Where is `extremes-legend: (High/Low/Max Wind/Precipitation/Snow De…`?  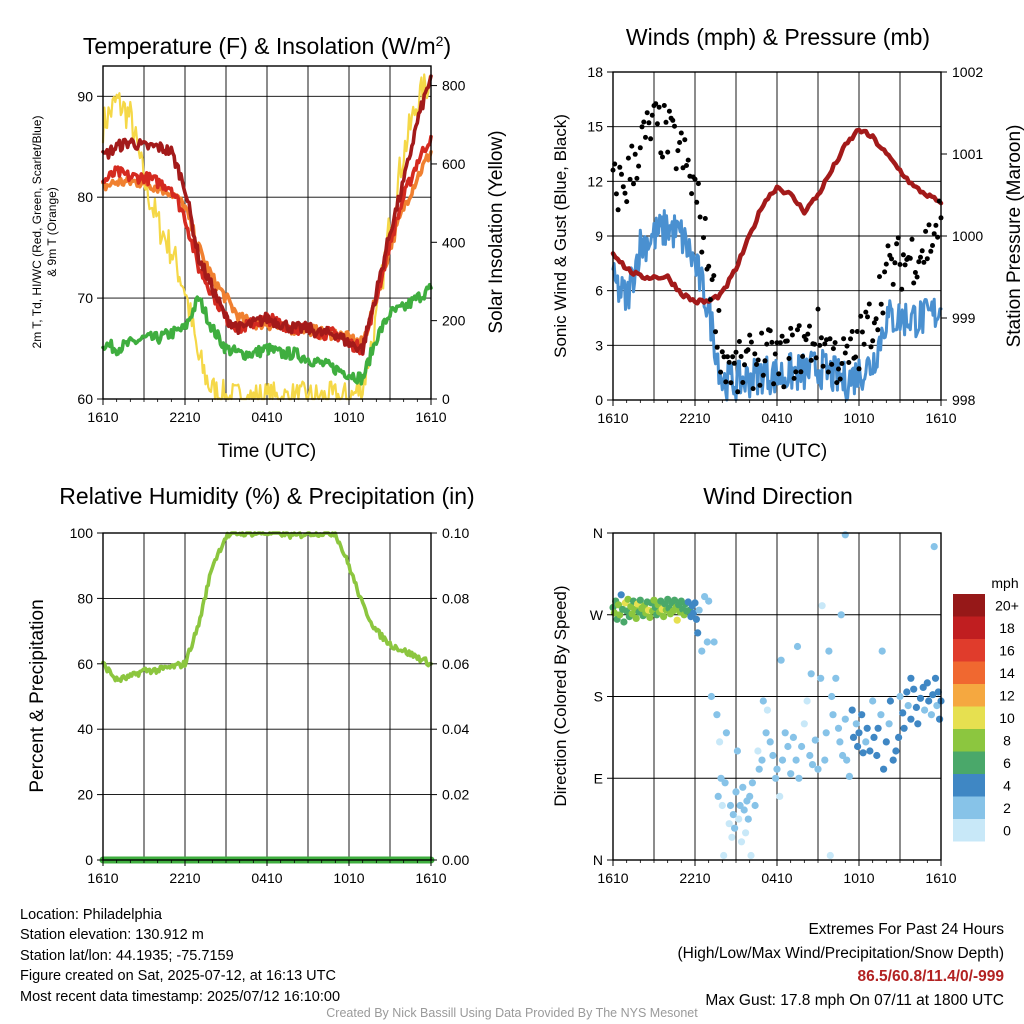
extremes-legend: (High/Low/Max Wind/Precipitation/Snow De… is located at coordinates (841, 953).